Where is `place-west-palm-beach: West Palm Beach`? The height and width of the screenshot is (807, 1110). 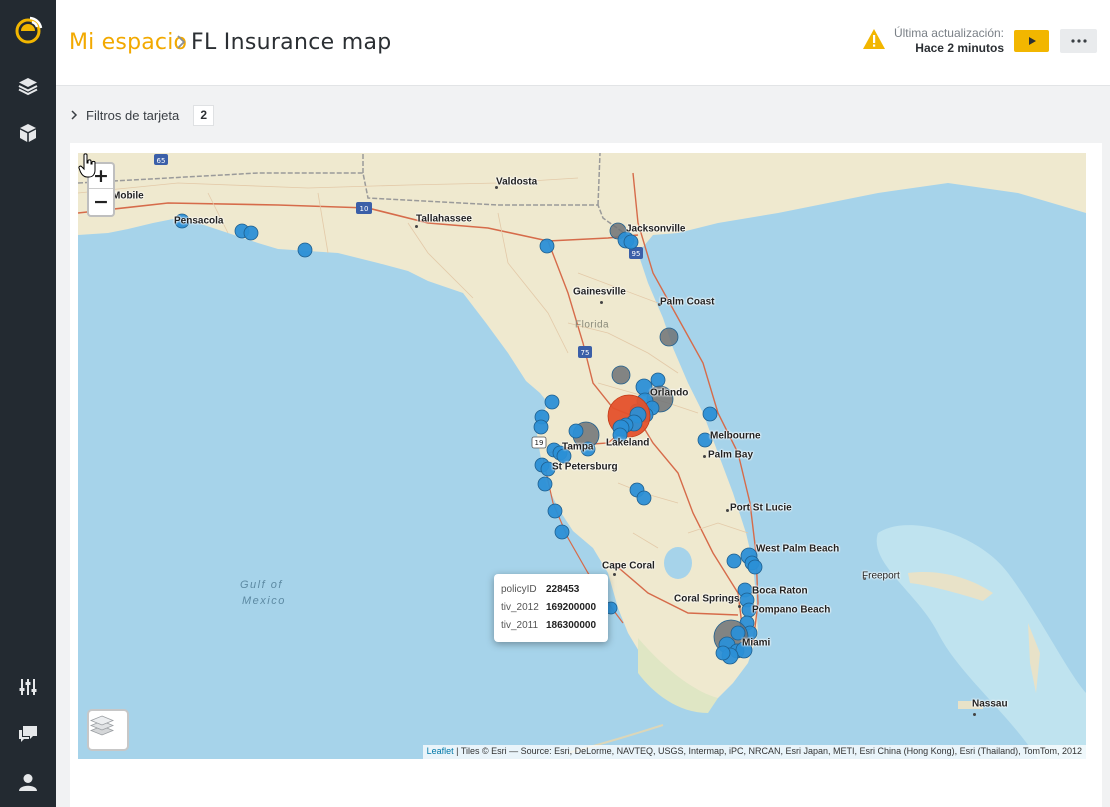 place-west-palm-beach: West Palm Beach is located at coordinates (798, 549).